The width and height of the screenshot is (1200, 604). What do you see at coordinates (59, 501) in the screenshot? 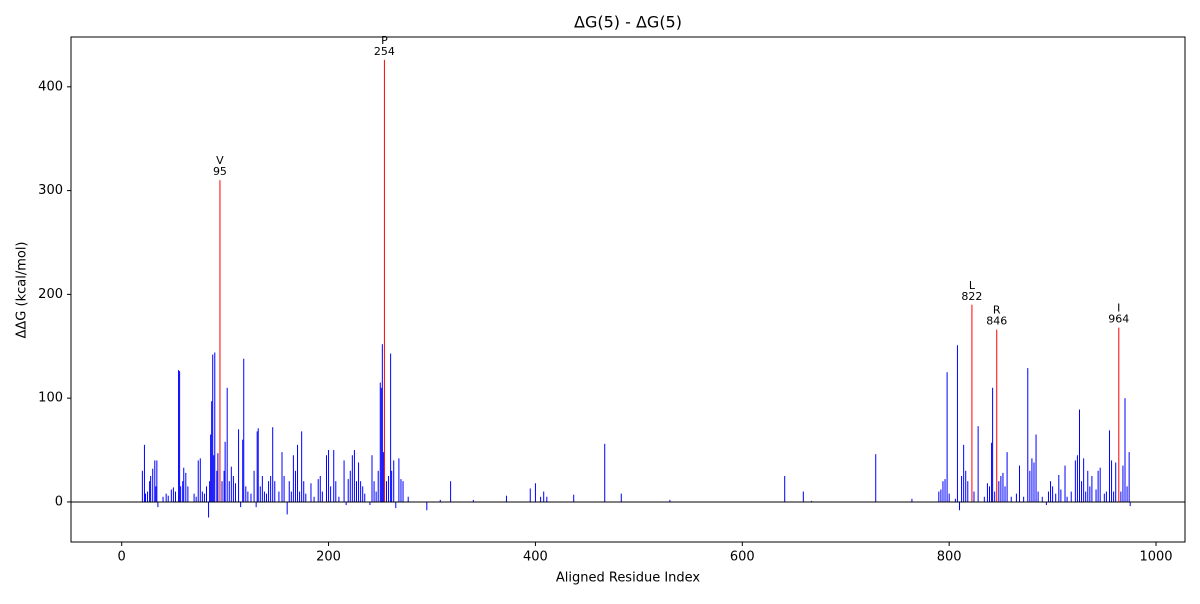
I see `y-tick-label: 0` at bounding box center [59, 501].